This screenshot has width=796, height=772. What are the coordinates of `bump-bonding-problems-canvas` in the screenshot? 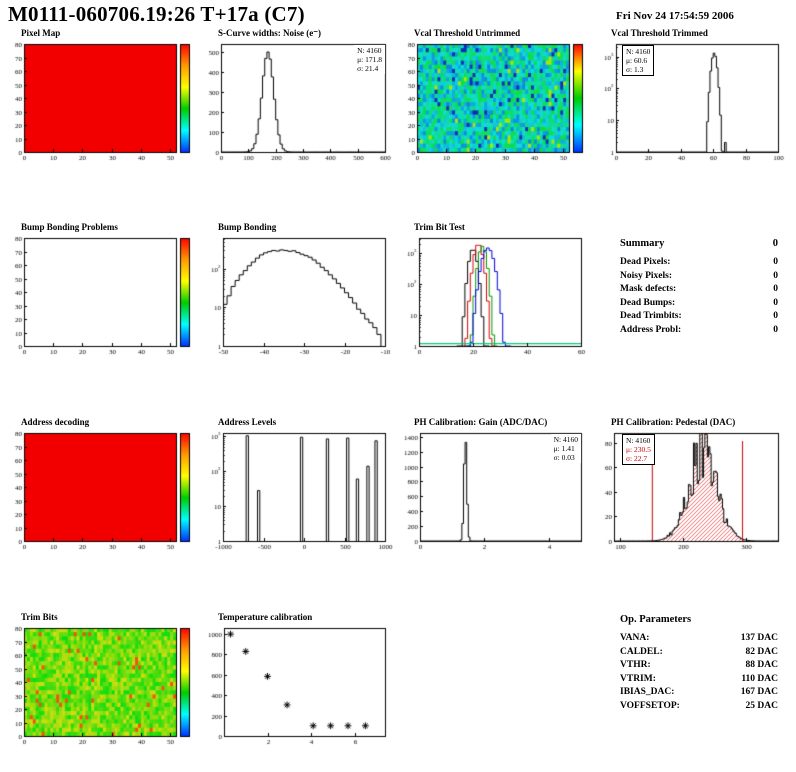 It's located at (101, 296).